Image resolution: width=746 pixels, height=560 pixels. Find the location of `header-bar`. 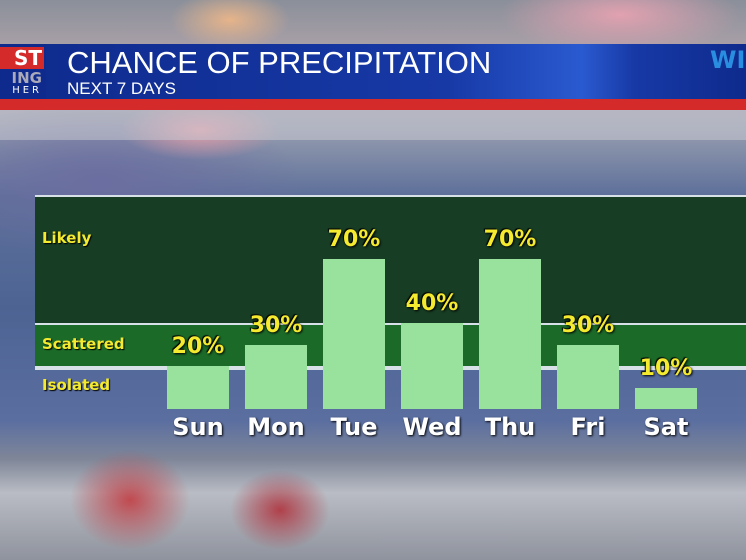

header-bar is located at coordinates (373, 71).